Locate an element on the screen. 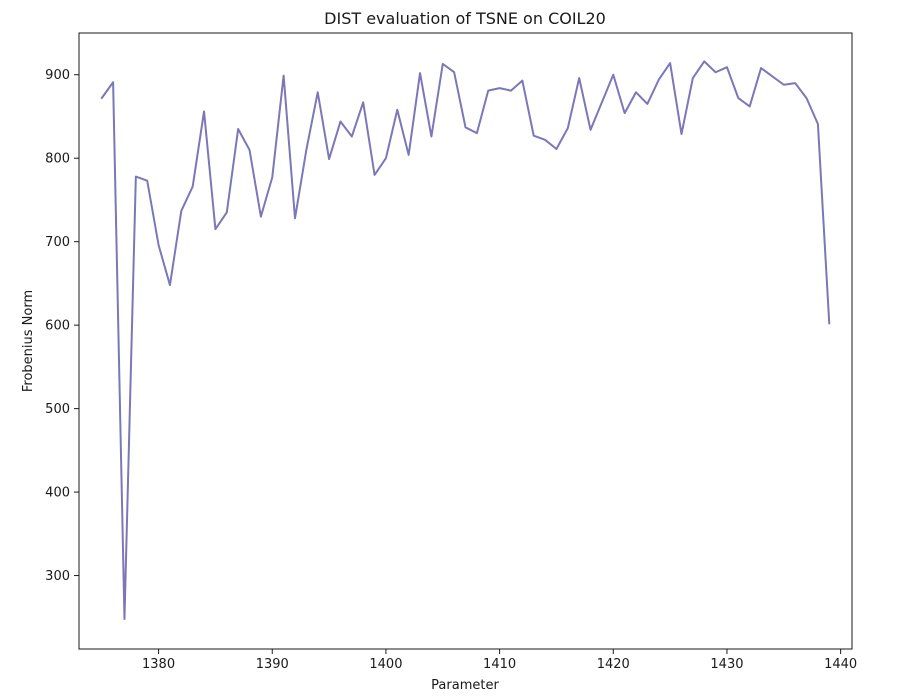 The height and width of the screenshot is (700, 900). x-tick-label: 1390 is located at coordinates (272, 664).